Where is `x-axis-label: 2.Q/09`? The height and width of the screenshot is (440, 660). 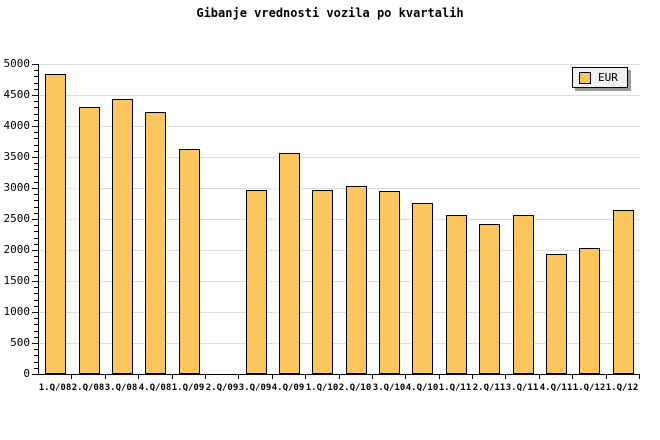 x-axis-label: 2.Q/09 is located at coordinates (222, 388).